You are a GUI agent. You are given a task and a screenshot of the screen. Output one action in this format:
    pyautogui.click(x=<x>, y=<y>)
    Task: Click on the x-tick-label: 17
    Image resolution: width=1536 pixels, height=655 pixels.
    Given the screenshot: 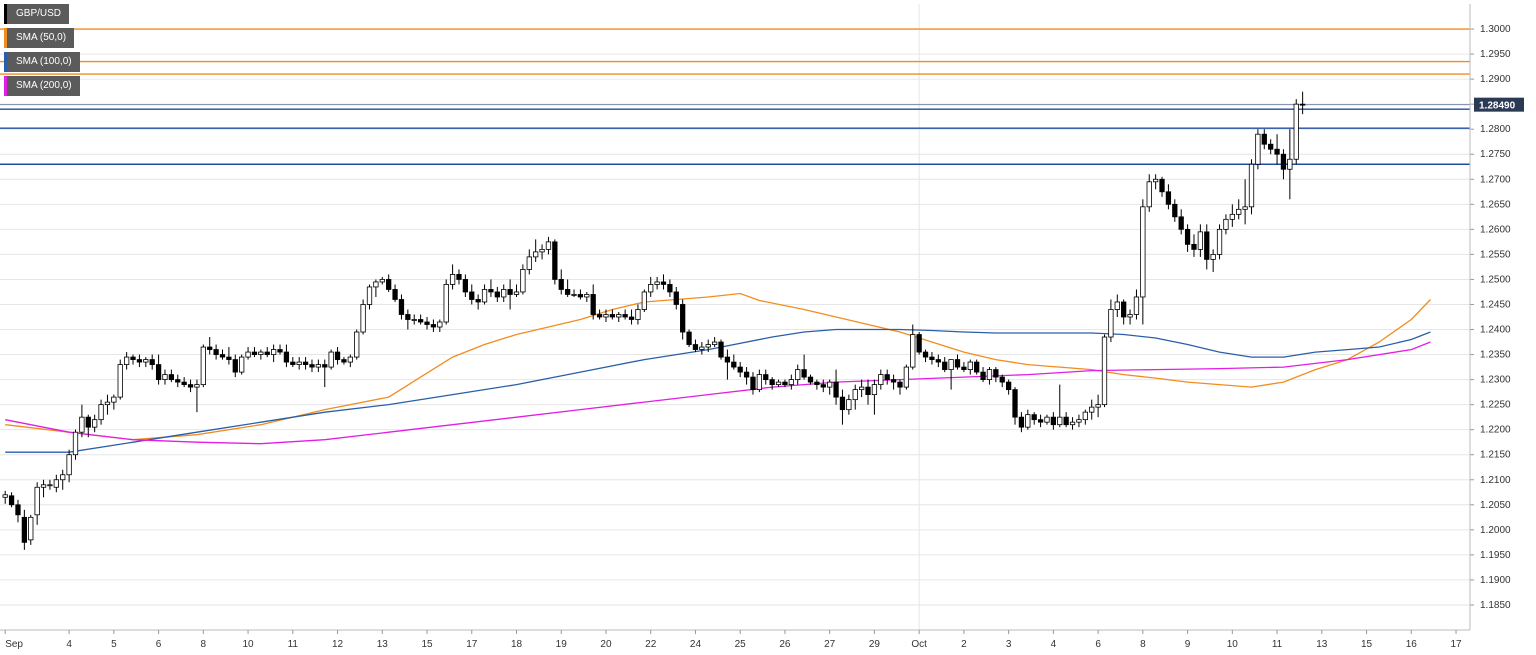 What is the action you would take?
    pyautogui.click(x=472, y=644)
    